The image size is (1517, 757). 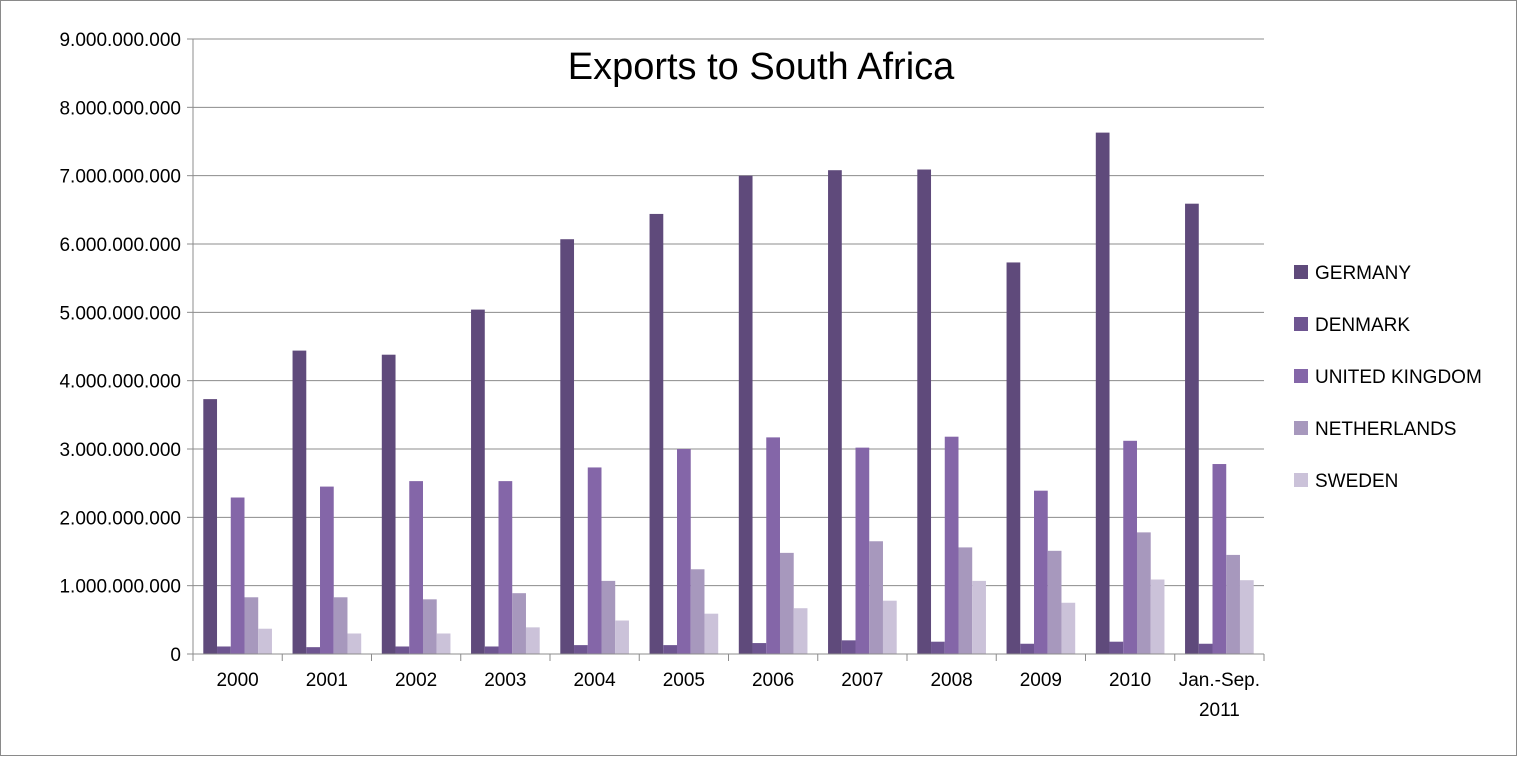 I want to click on legend-label: UNITED KINGDOM, so click(x=1398, y=377).